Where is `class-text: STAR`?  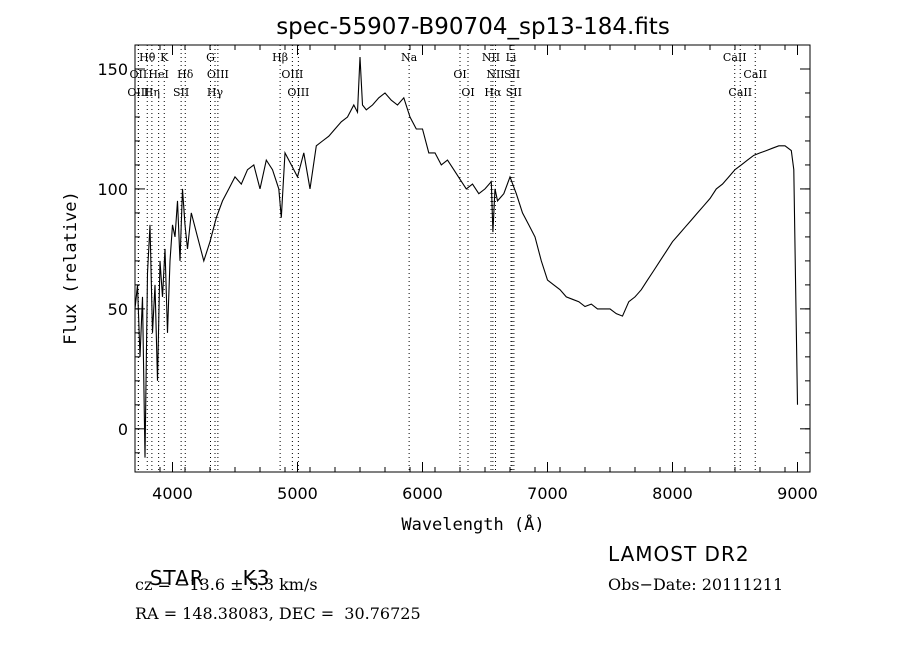 class-text: STAR is located at coordinates (177, 578).